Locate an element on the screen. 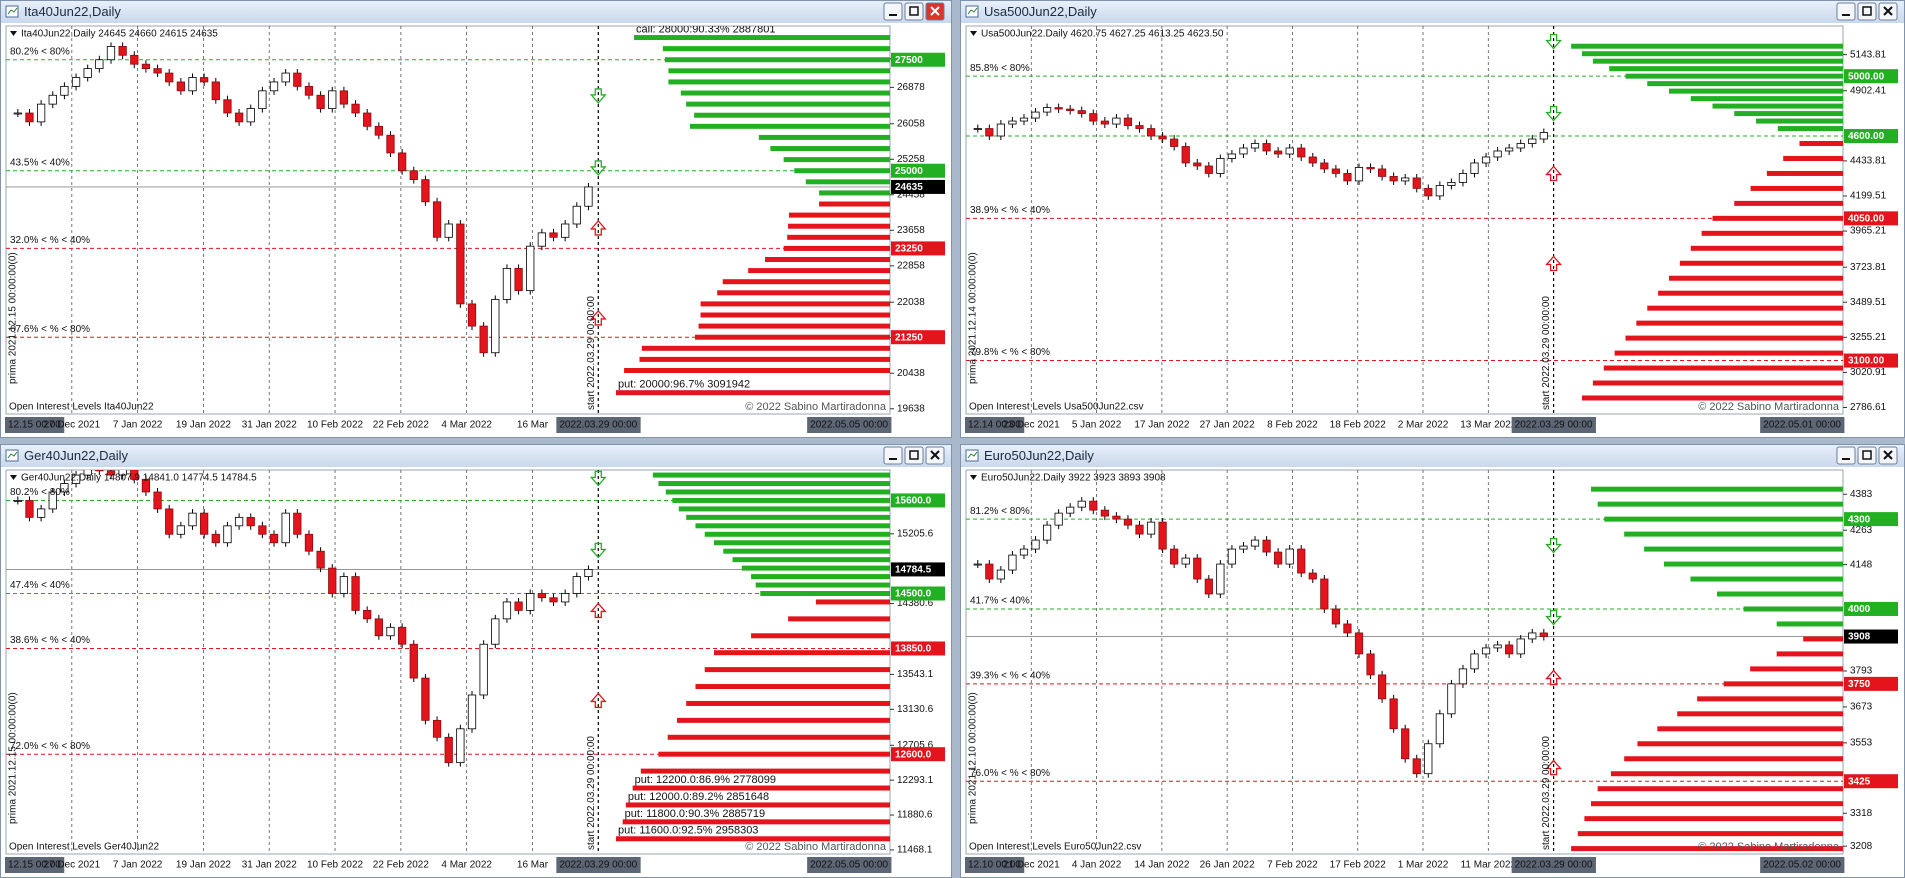  price-tick-label: 3553 is located at coordinates (1861, 743).